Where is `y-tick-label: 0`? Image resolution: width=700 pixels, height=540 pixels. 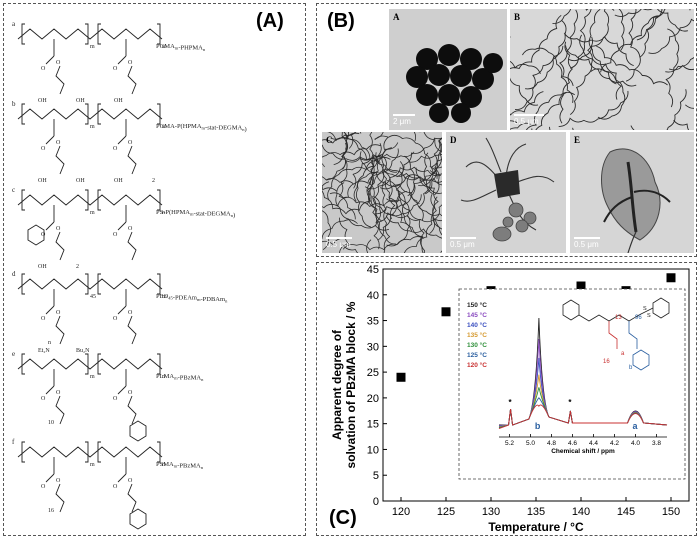
y-tick-label: 0 is located at coordinates (376, 502).